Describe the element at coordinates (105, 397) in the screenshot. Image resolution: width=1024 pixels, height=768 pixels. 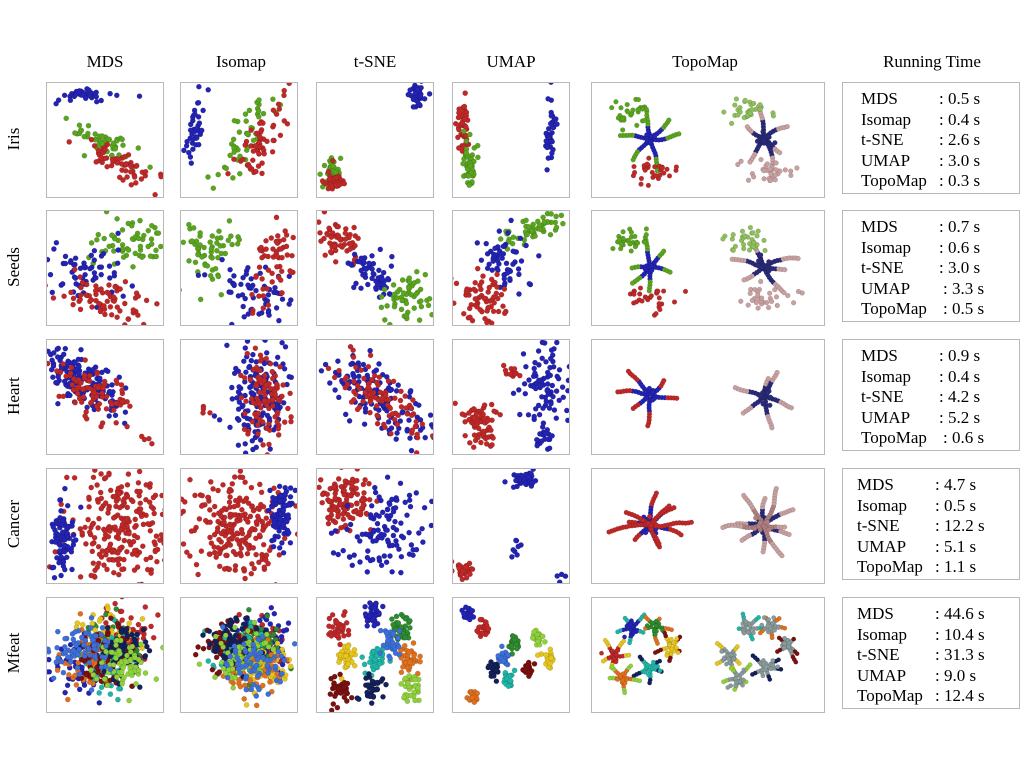
I see `heart-mds-plot` at that location.